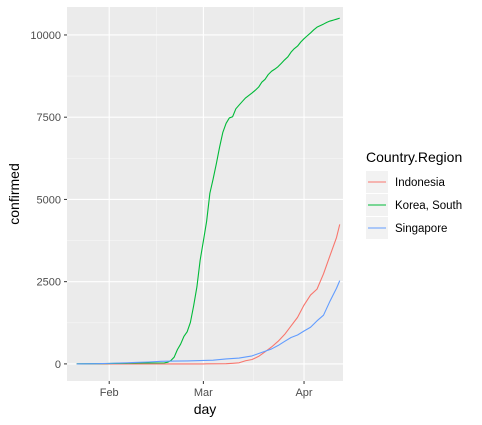  Describe the element at coordinates (205, 409) in the screenshot. I see `x-axis-title: day` at that location.